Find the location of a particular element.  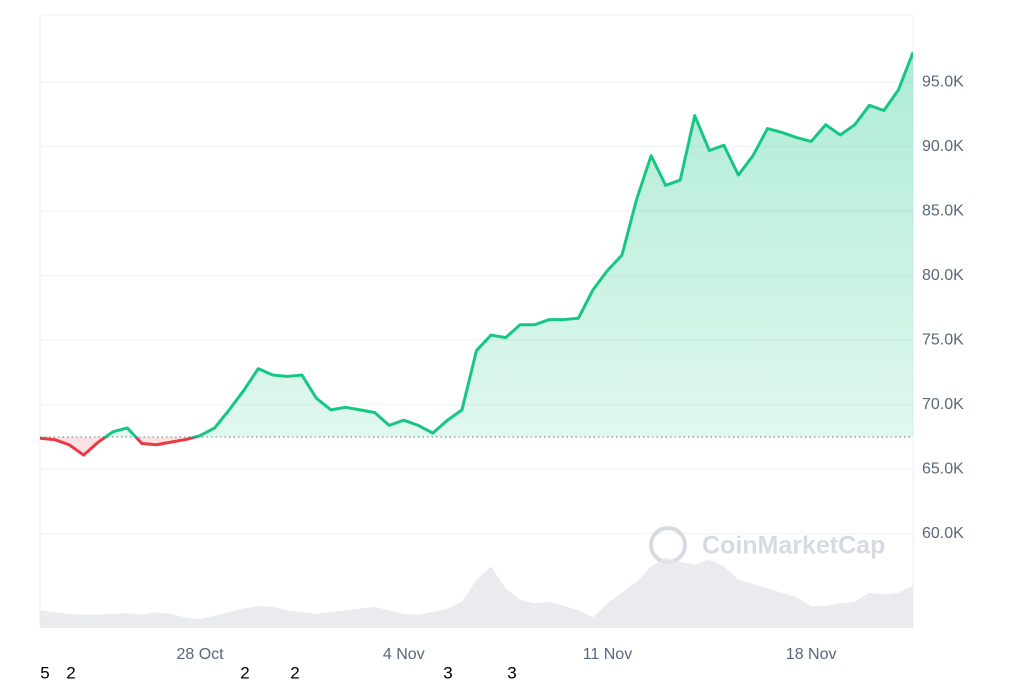

volume-area is located at coordinates (476, 592).